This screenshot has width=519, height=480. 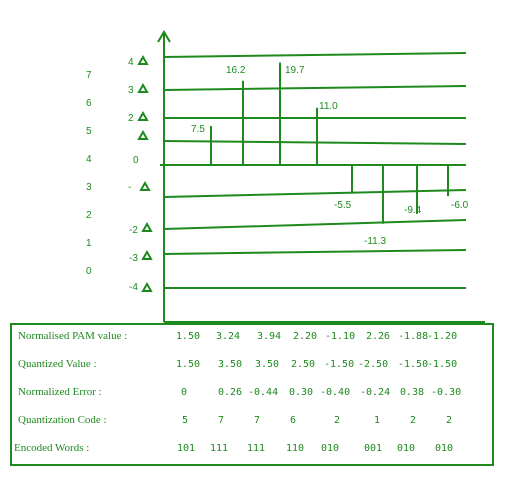 I want to click on table-cell: -0.24, so click(x=375, y=392).